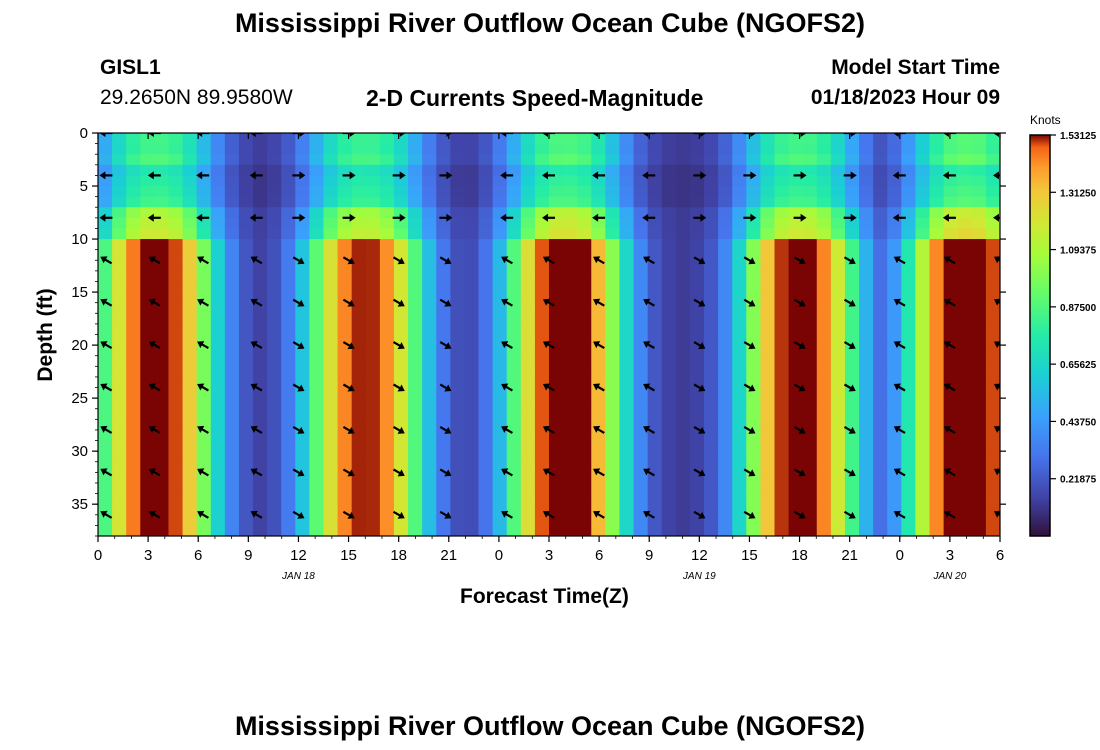 The width and height of the screenshot is (1100, 750). What do you see at coordinates (79, 451) in the screenshot?
I see `y-tick-label: 30` at bounding box center [79, 451].